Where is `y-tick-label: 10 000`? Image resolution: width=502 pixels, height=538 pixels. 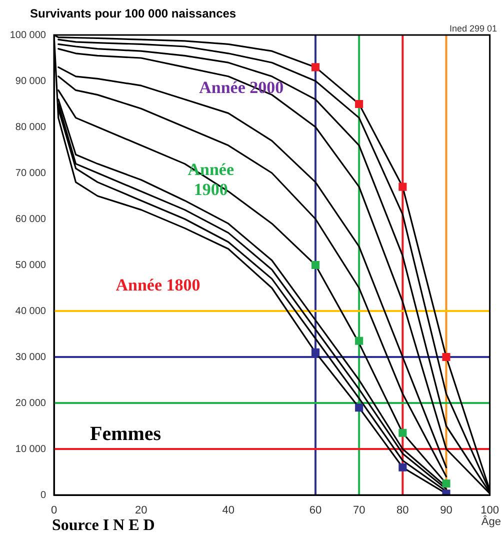 y-tick-label: 10 000 is located at coordinates (30, 449).